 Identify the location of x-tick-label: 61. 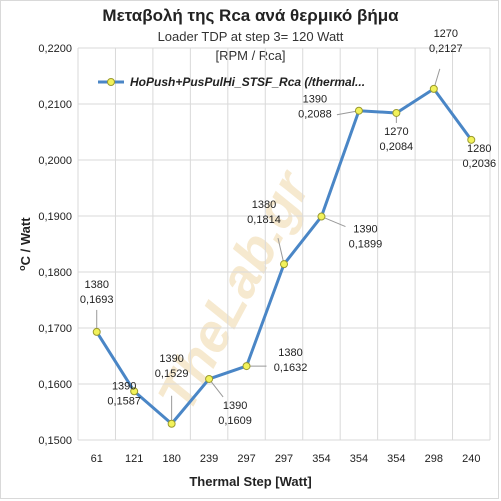
(97, 459).